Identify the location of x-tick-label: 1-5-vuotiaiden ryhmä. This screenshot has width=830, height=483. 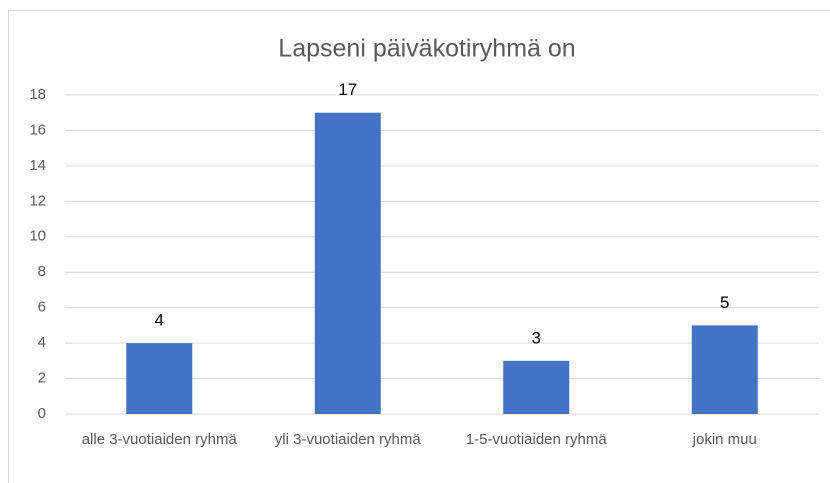
(536, 439).